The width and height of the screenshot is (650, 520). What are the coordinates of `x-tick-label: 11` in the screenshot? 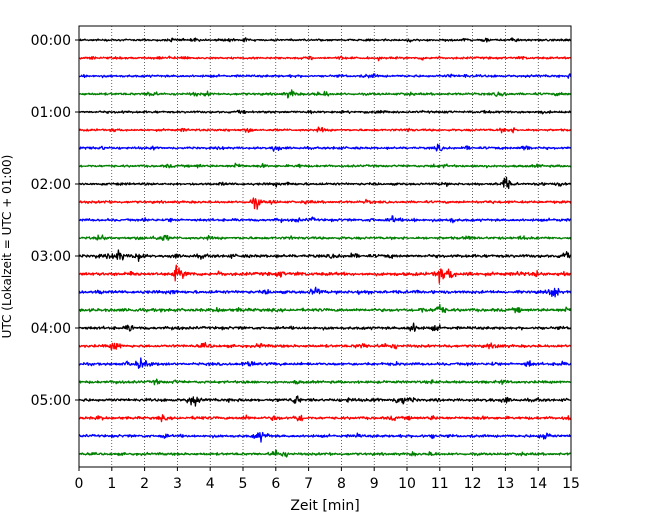 It's located at (440, 484).